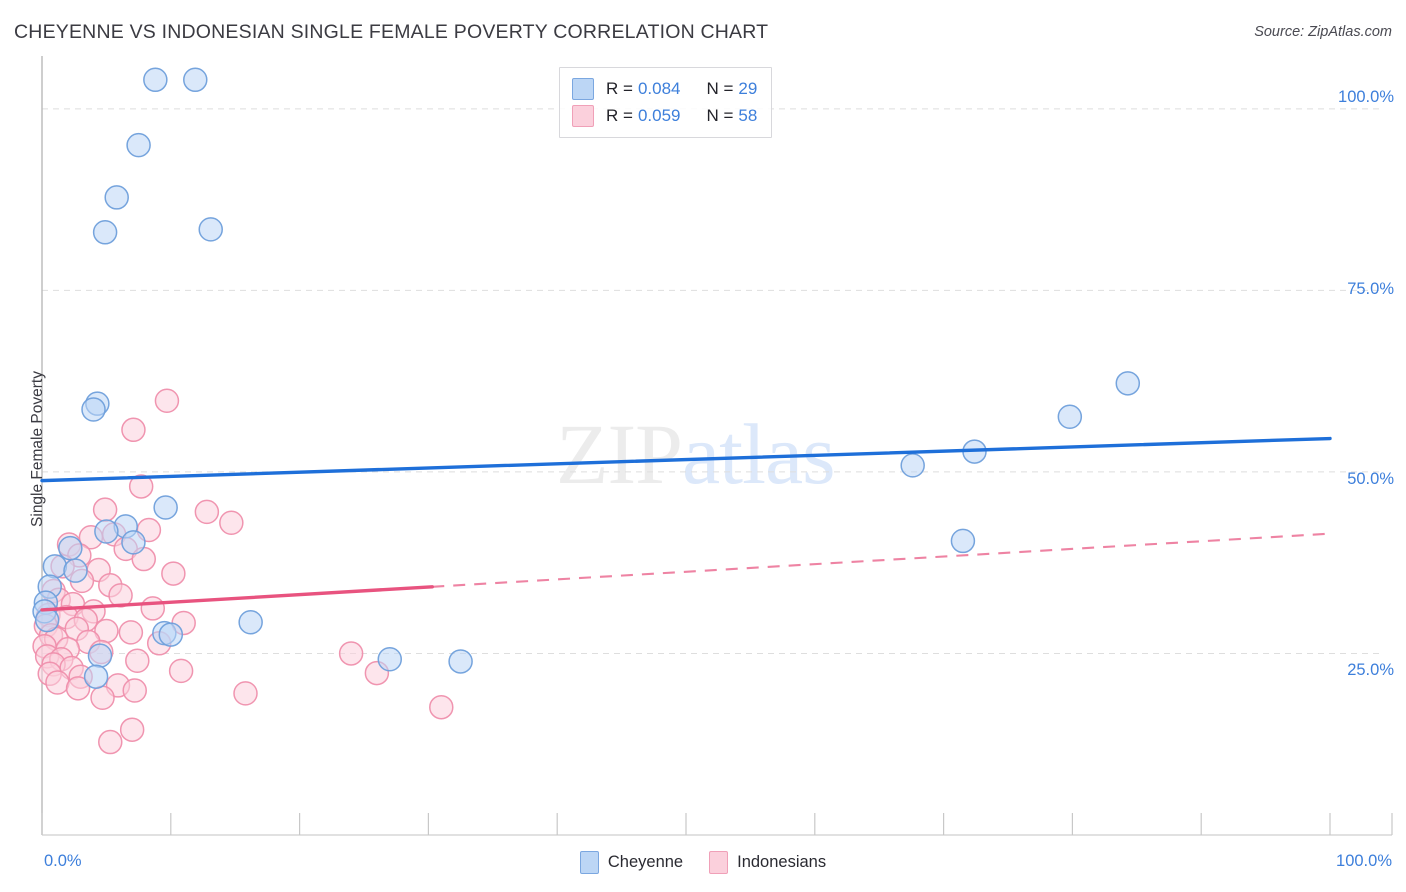  I want to click on r-label-cheyenne: R =, so click(619, 88).